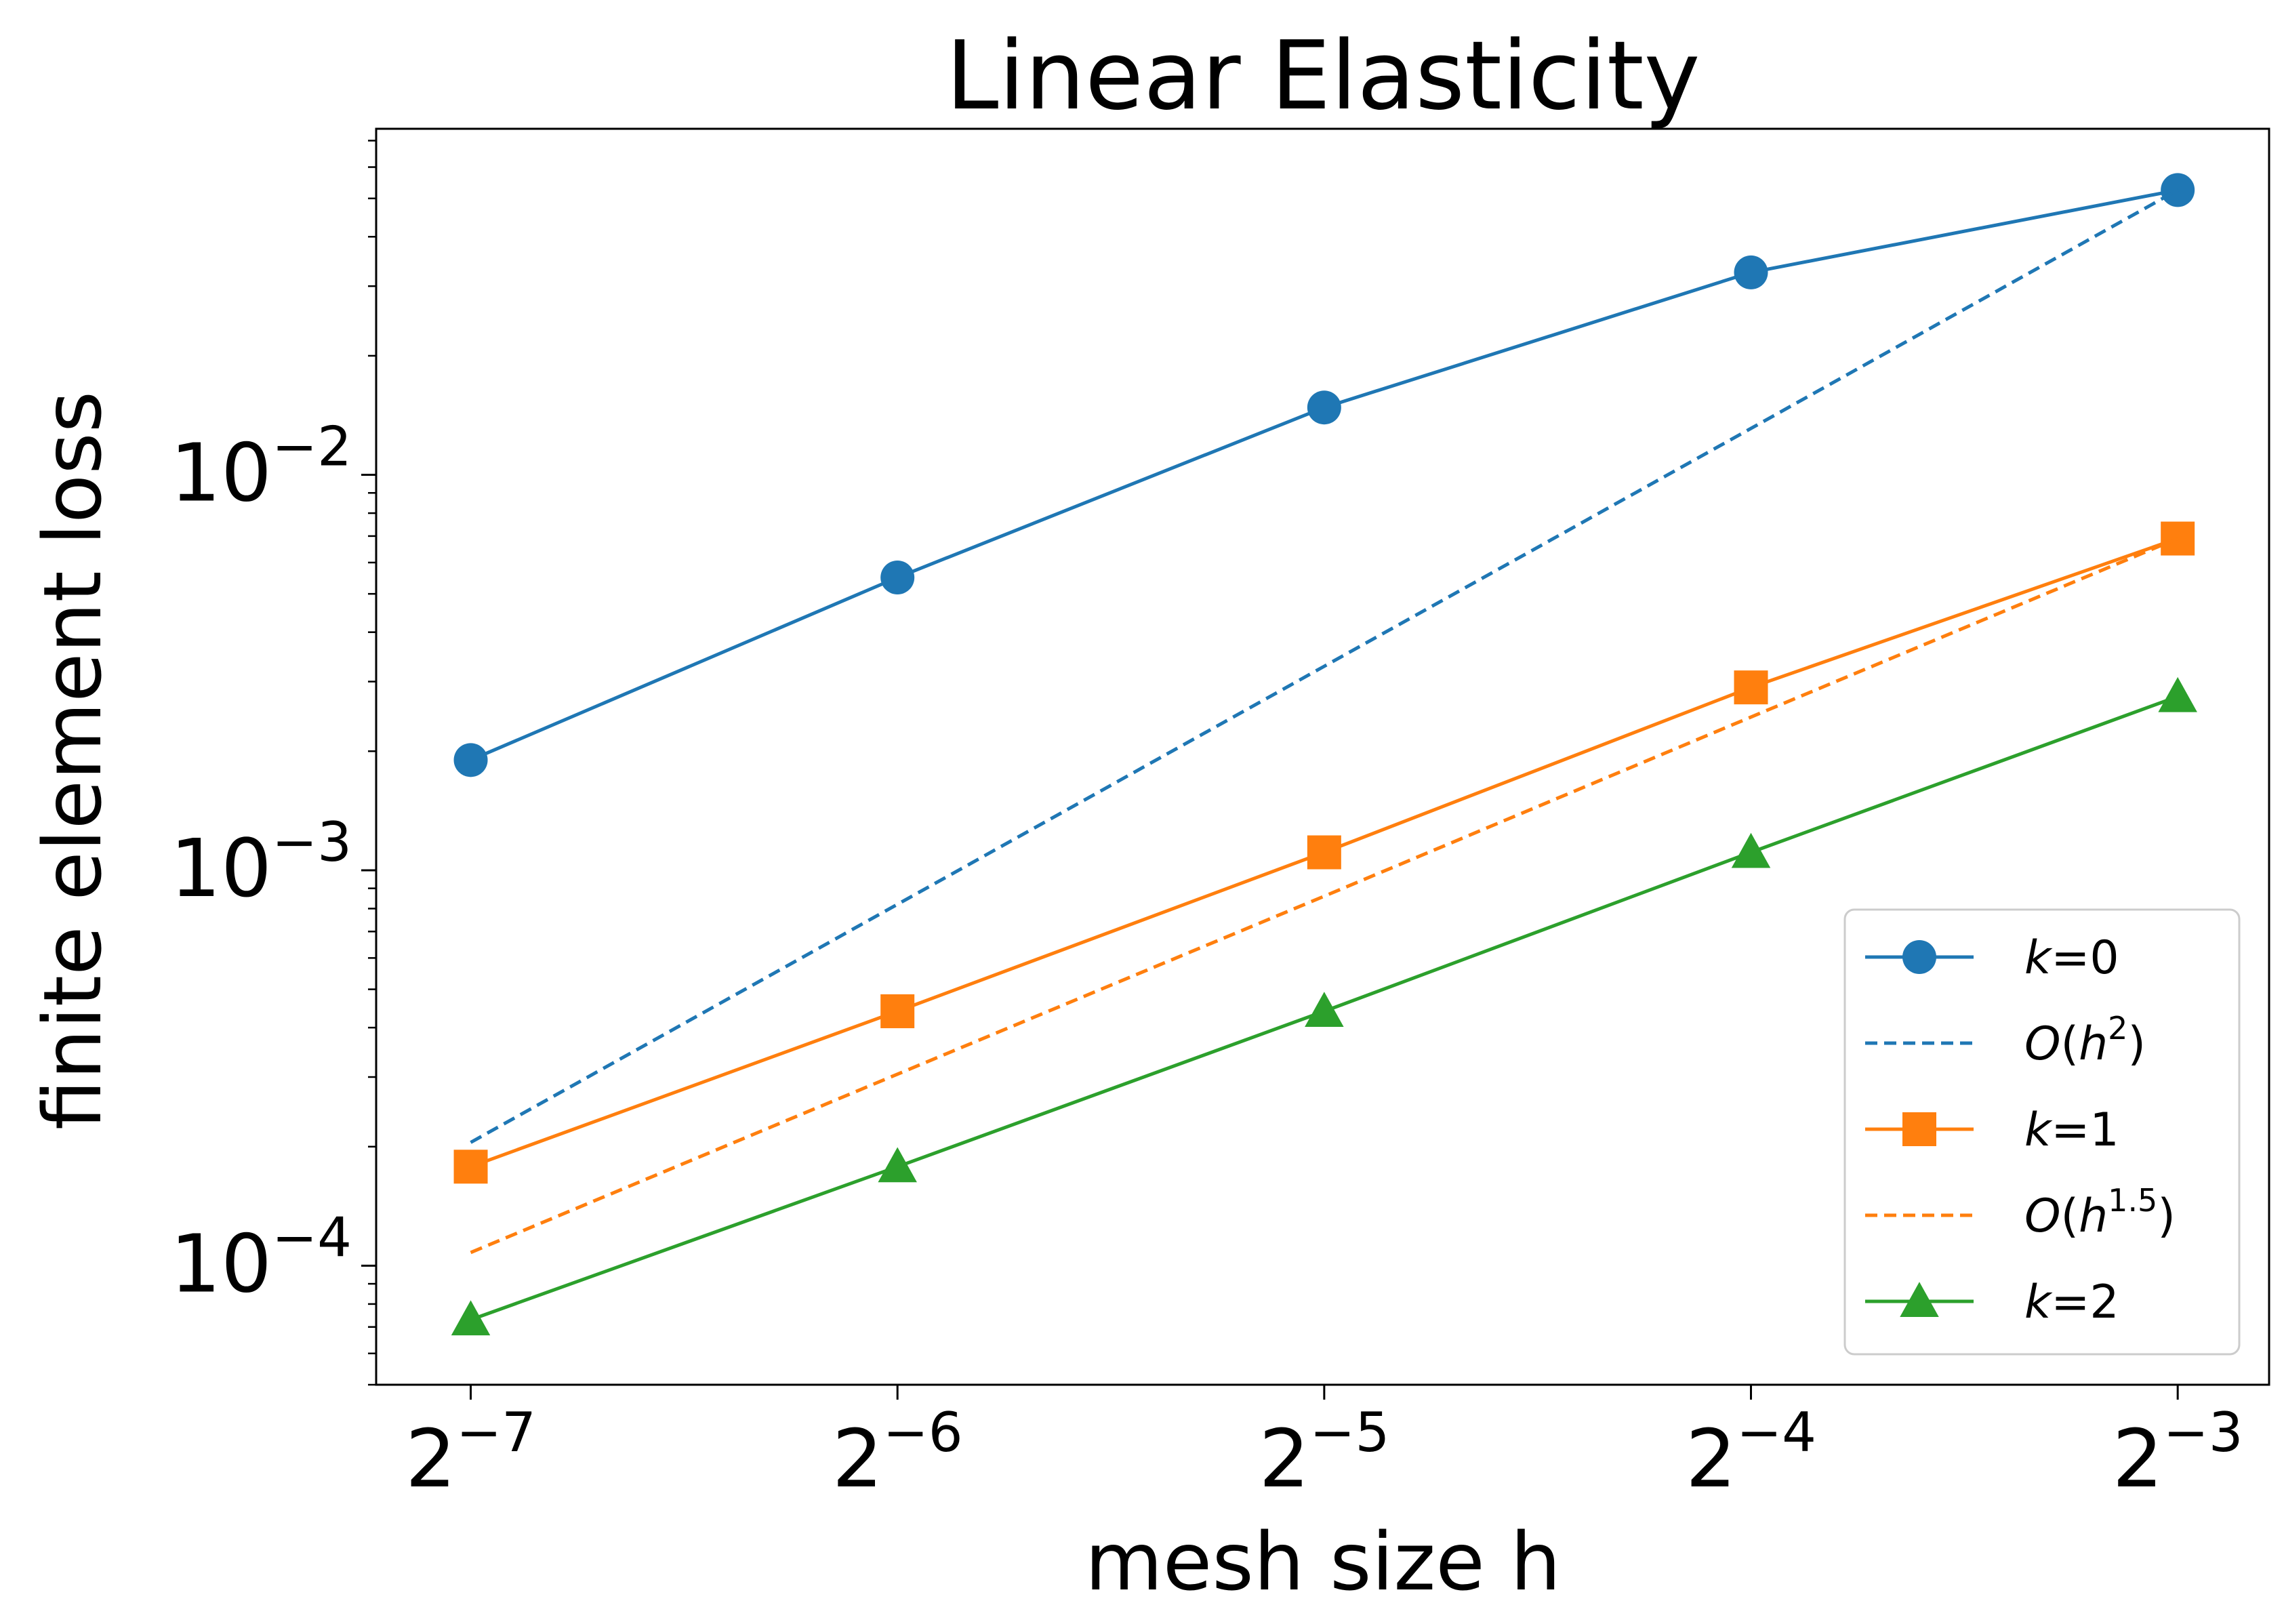 The image size is (2284, 1624). I want to click on legend-box, so click(2042, 1132).